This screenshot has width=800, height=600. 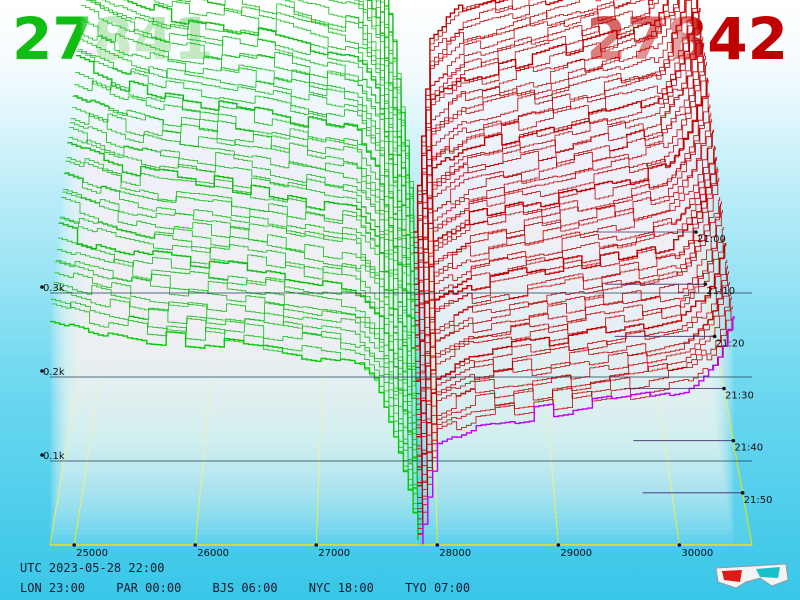 I want to click on time-tick-label: 21:40, so click(x=748, y=448).